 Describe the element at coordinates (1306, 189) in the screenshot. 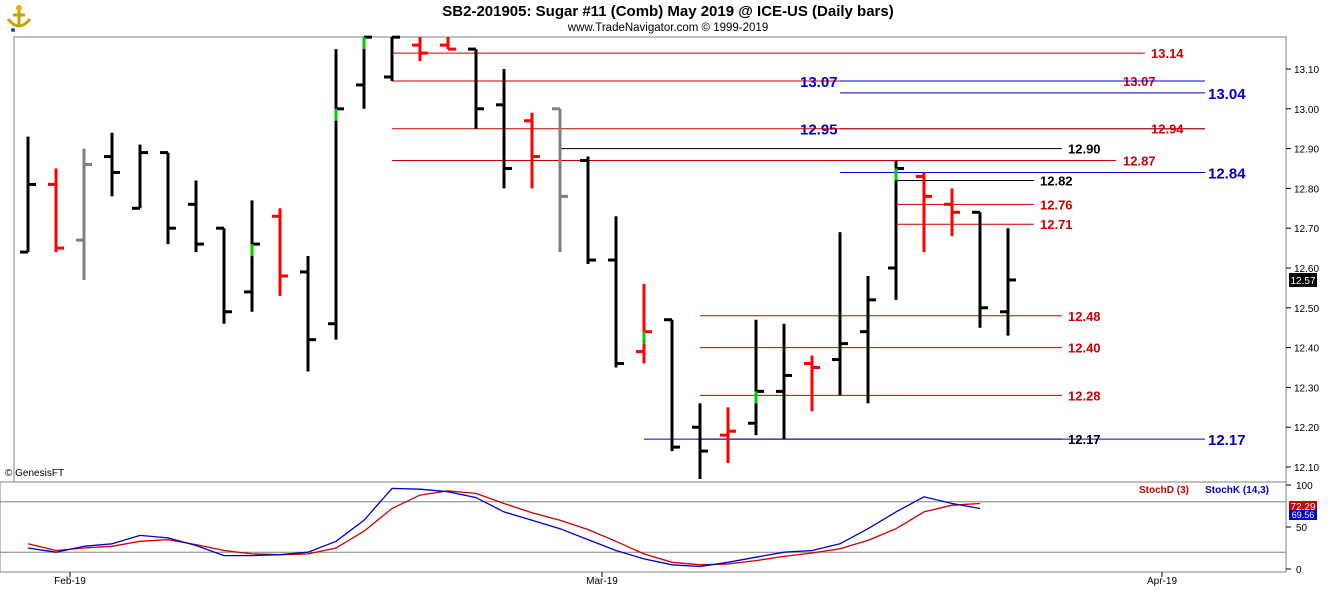

I see `price-tick-label: 12.80` at that location.